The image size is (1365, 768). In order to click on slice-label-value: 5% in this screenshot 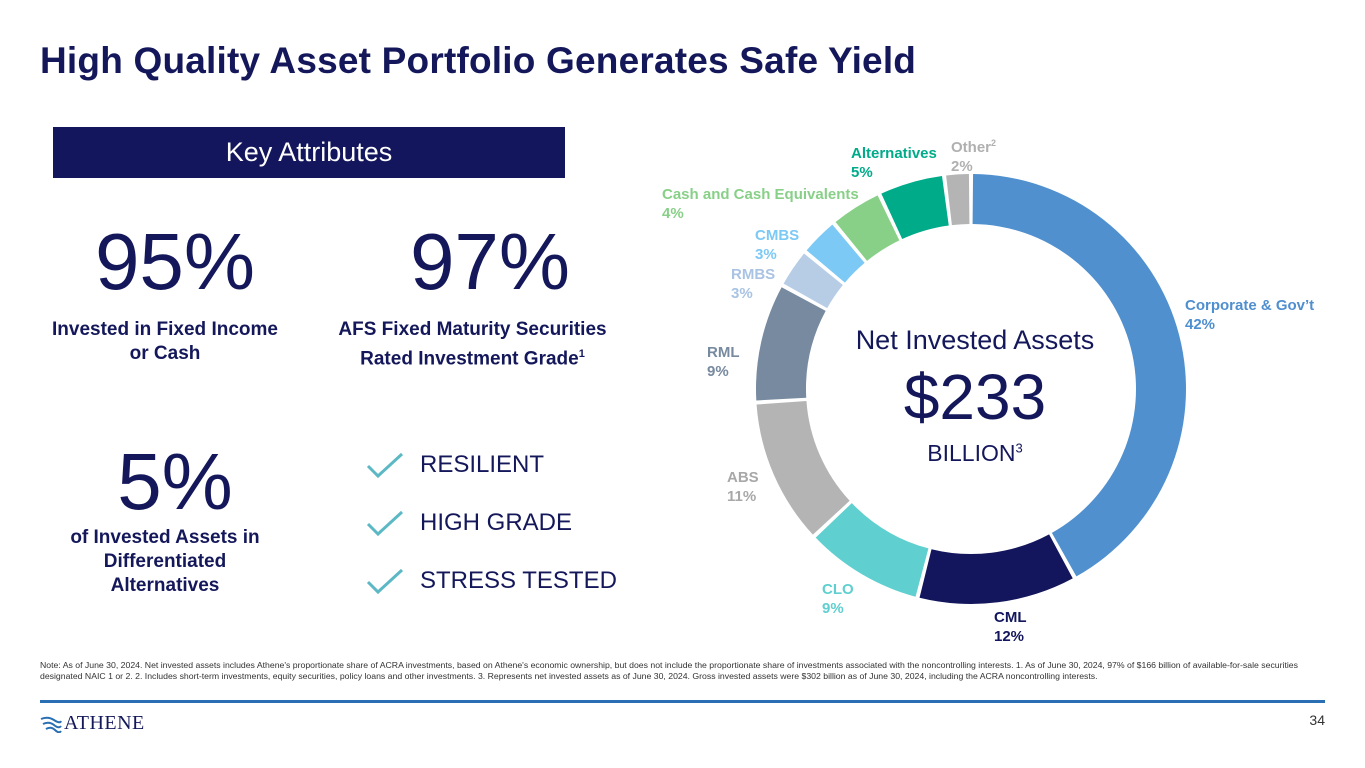, I will do `click(862, 172)`.